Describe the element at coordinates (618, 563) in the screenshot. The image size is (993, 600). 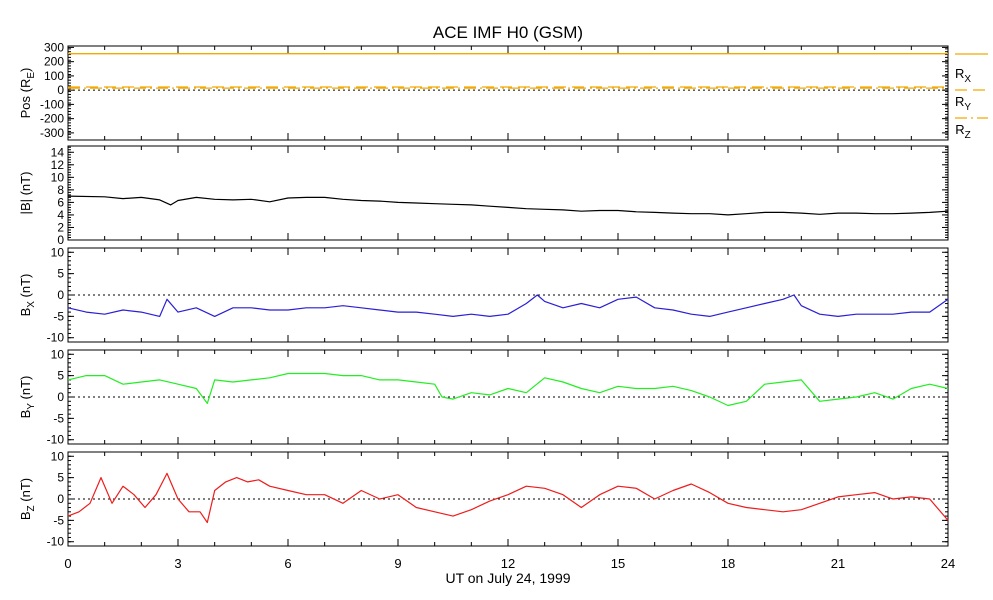
I see `x-tick-label: 15` at that location.